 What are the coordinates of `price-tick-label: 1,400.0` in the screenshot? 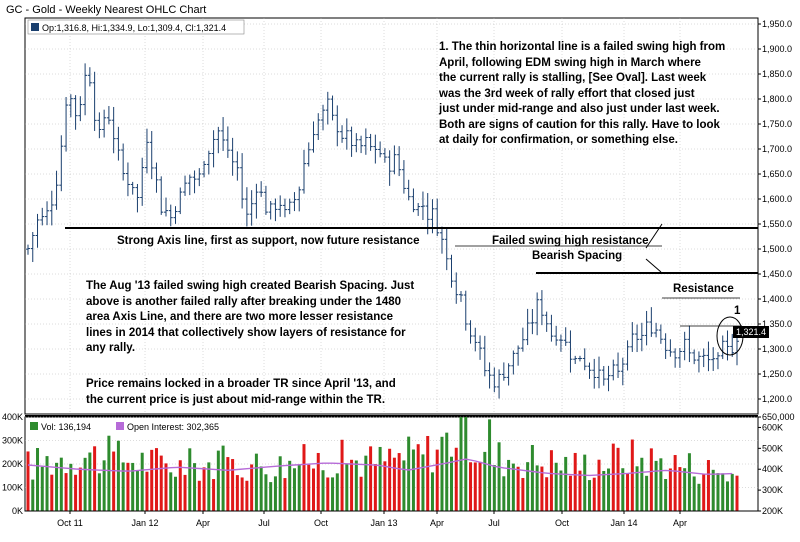 It's located at (777, 299).